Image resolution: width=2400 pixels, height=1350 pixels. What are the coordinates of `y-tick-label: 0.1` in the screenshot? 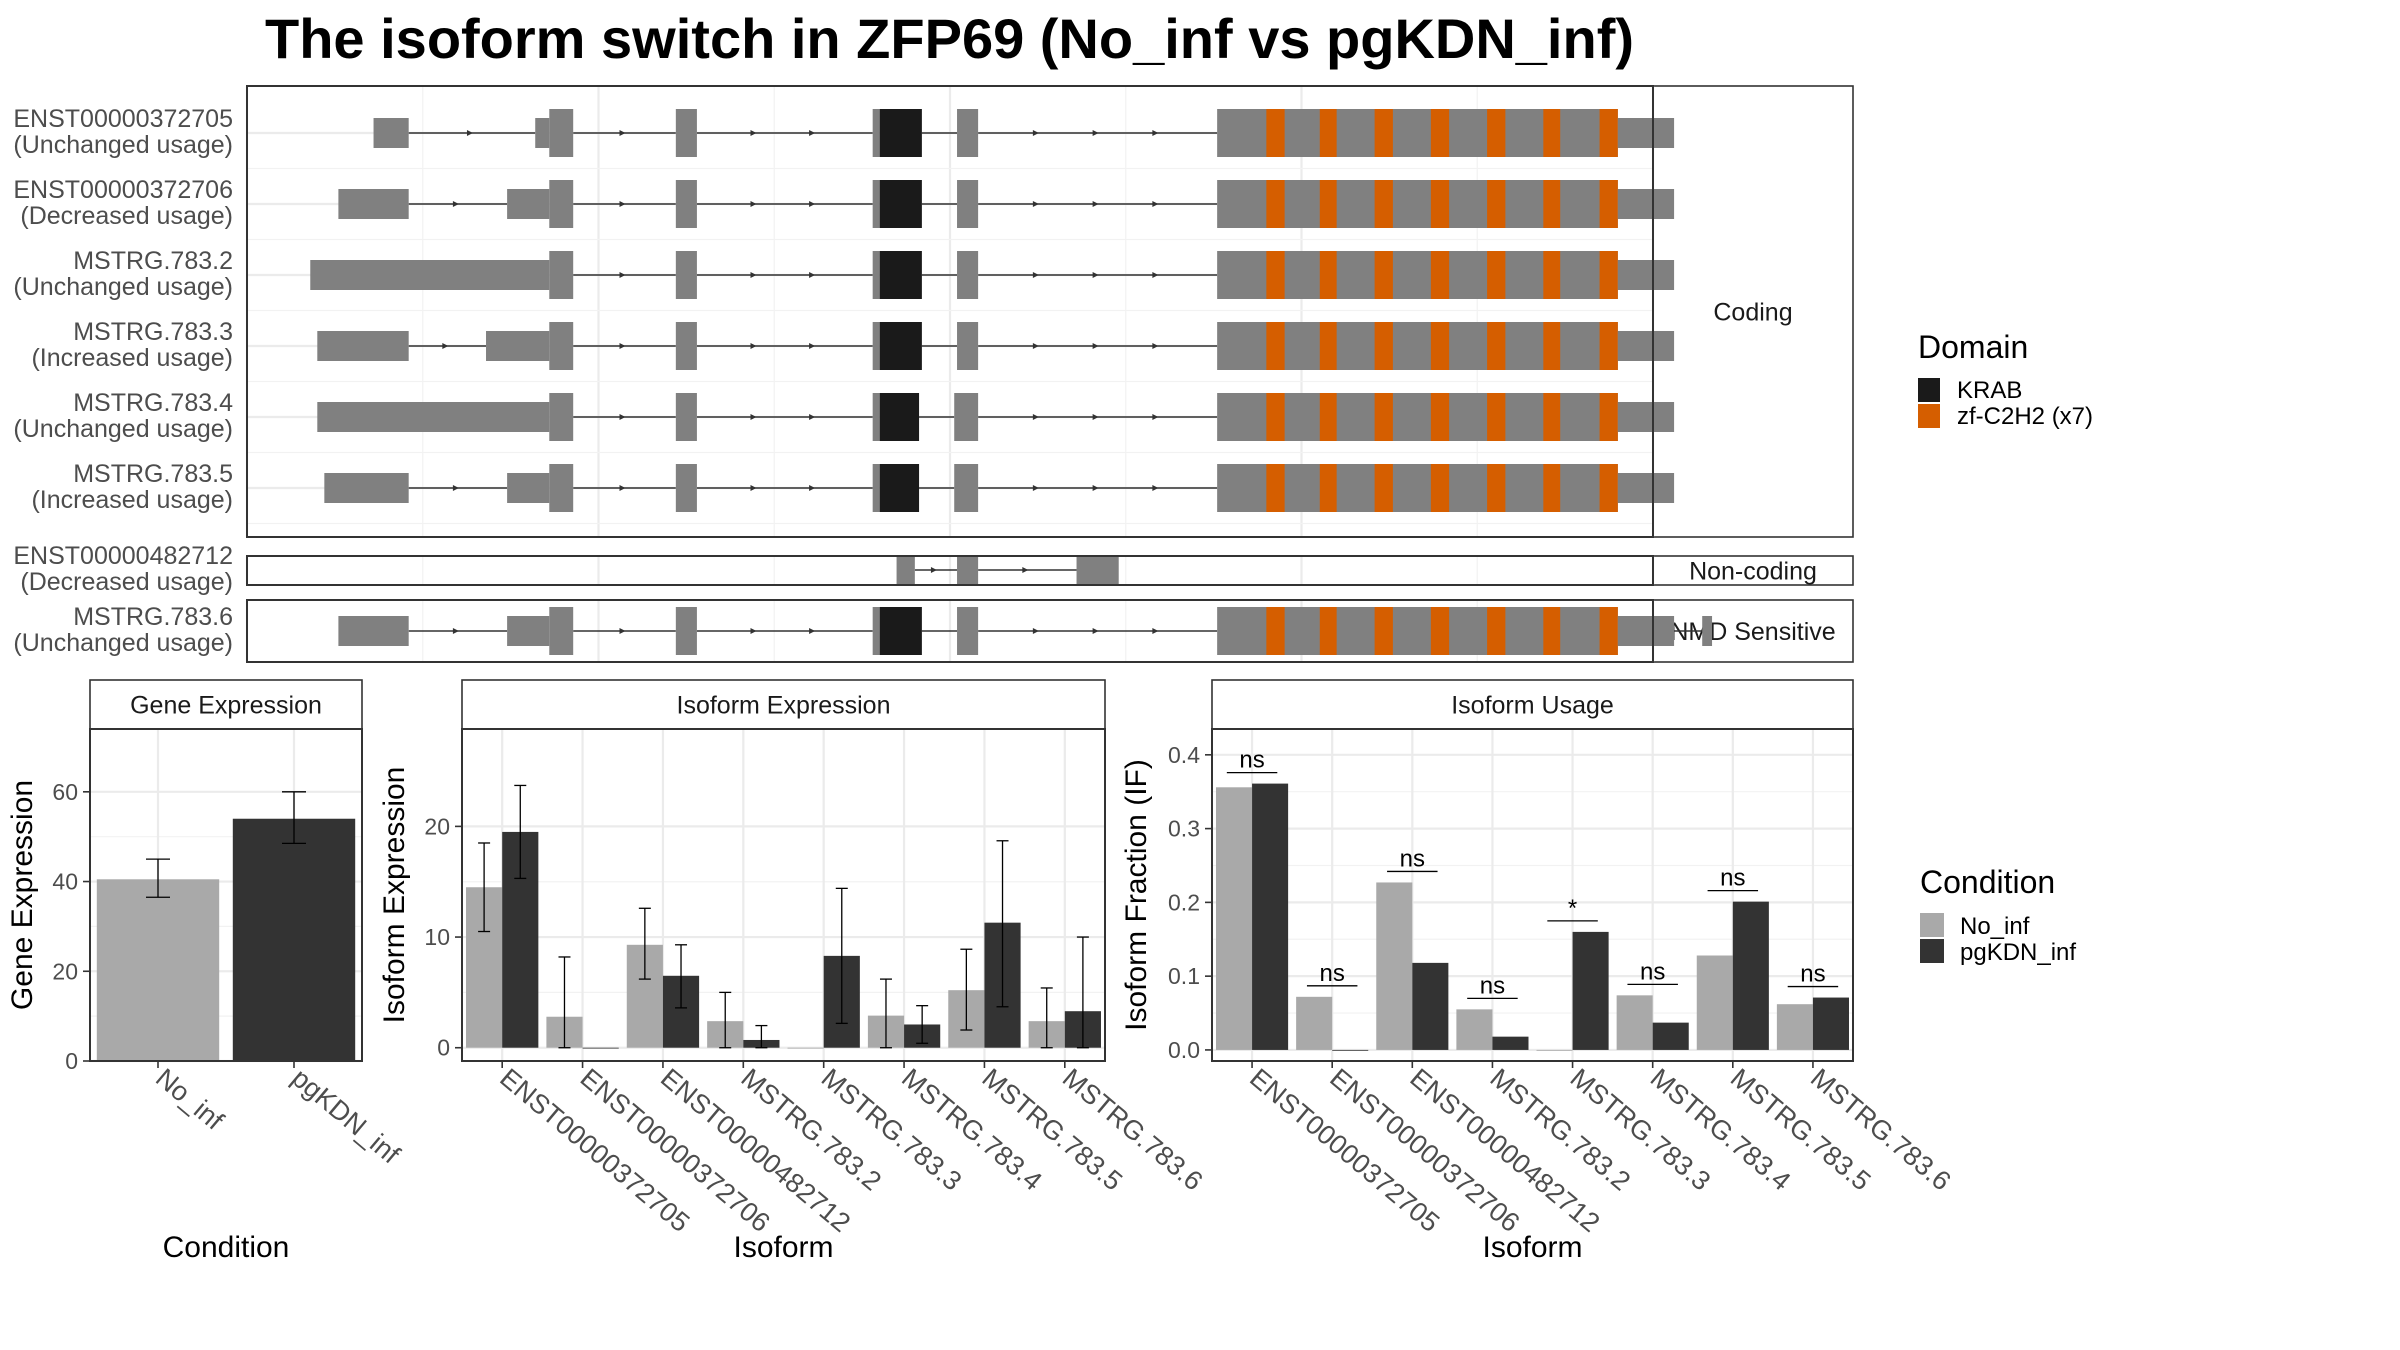 It's located at (1184, 976).